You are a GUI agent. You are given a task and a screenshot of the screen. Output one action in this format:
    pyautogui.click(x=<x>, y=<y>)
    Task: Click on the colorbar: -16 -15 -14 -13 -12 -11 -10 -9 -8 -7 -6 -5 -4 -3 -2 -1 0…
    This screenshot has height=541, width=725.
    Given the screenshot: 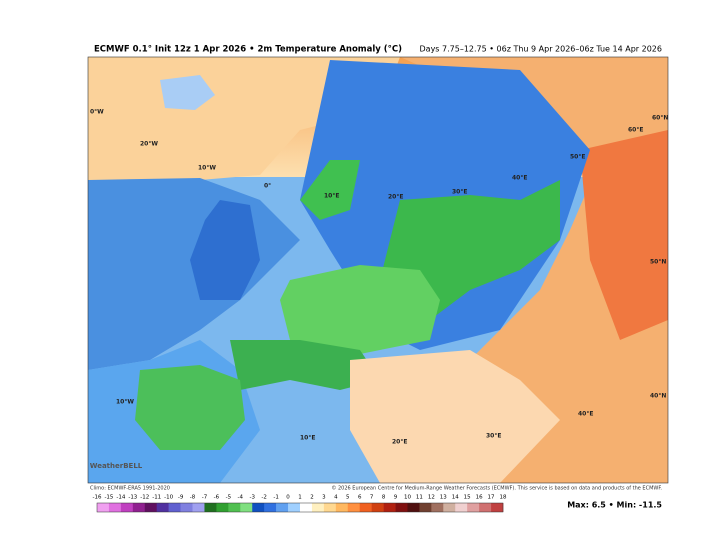 What is the action you would take?
    pyautogui.click(x=300, y=504)
    